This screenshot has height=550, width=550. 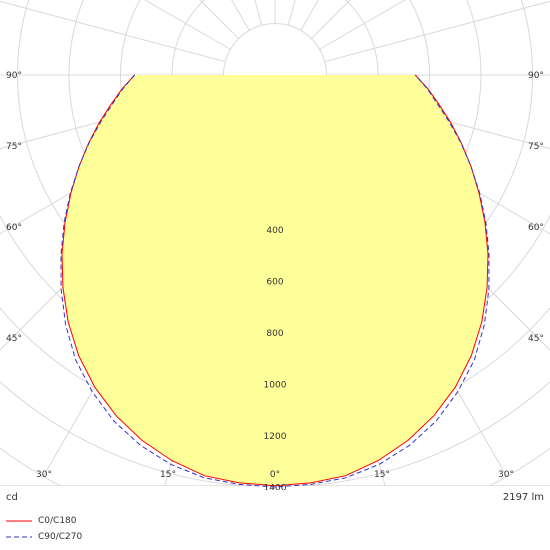 I want to click on angle-label-left: 60°, so click(x=14, y=228).